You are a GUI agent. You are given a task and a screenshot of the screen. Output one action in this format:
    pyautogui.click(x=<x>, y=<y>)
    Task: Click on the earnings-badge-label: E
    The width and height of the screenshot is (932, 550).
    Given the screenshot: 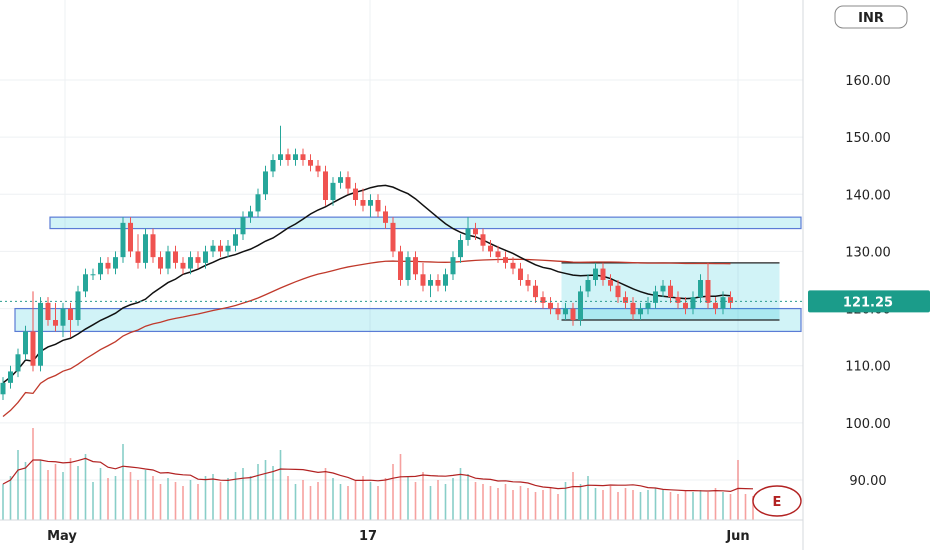 What is the action you would take?
    pyautogui.click(x=777, y=502)
    